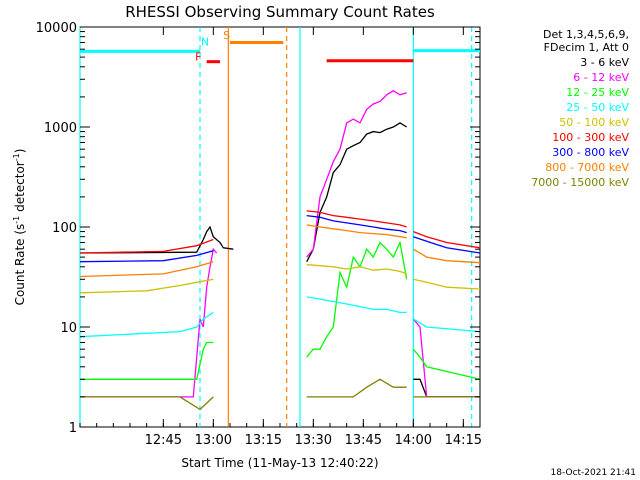 The image size is (640, 480). What do you see at coordinates (594, 122) in the screenshot?
I see `legend-entry-4: 50 - 100 keV` at bounding box center [594, 122].